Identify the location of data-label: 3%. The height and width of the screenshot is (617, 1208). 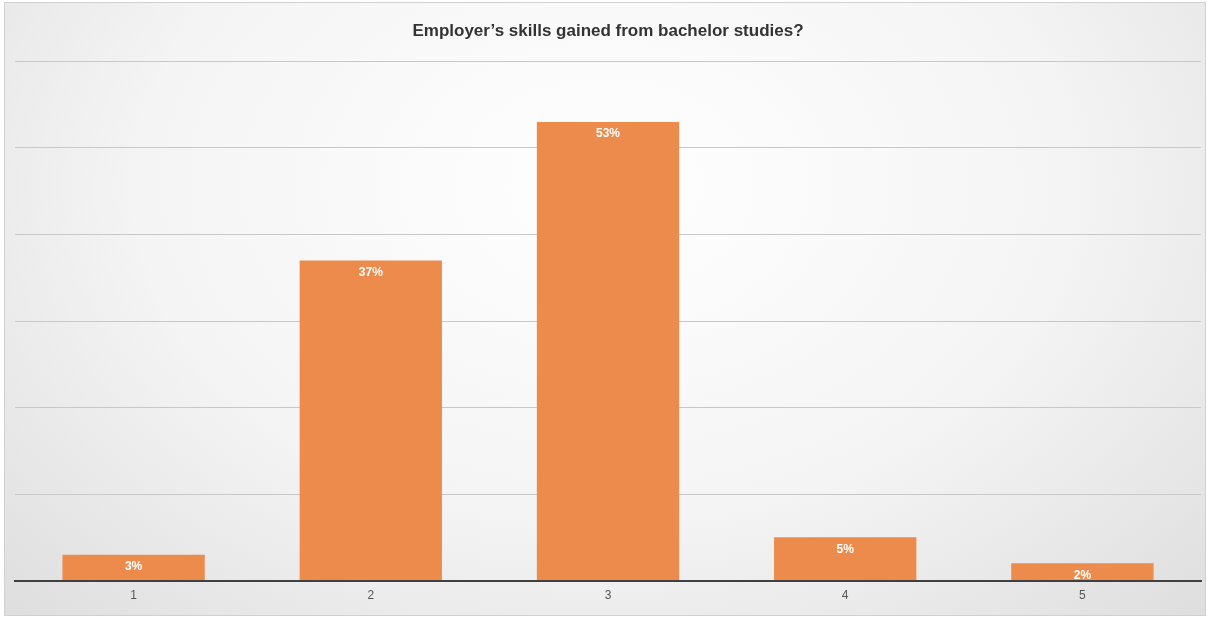
(133, 565).